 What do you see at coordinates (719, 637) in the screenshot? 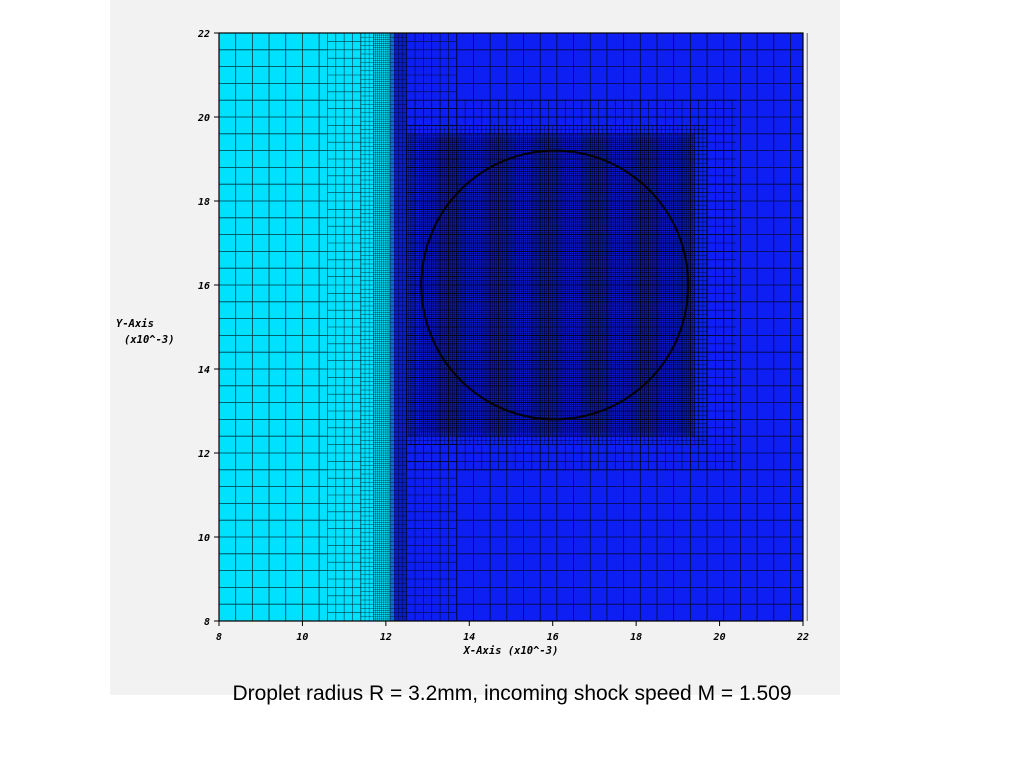
I see `x-tick-label: 20` at bounding box center [719, 637].